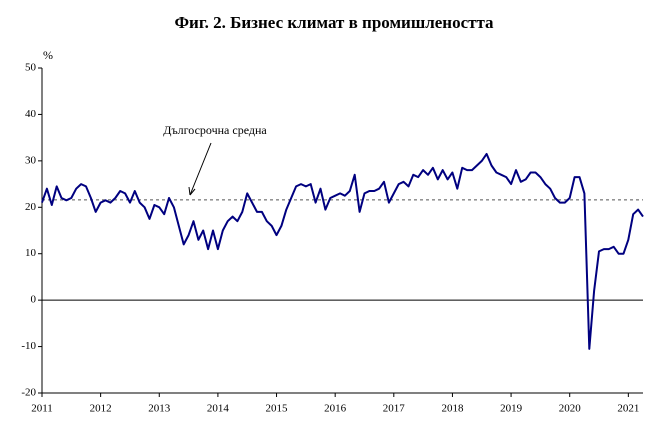  What do you see at coordinates (31, 160) in the screenshot?
I see `y-tick-label: 30` at bounding box center [31, 160].